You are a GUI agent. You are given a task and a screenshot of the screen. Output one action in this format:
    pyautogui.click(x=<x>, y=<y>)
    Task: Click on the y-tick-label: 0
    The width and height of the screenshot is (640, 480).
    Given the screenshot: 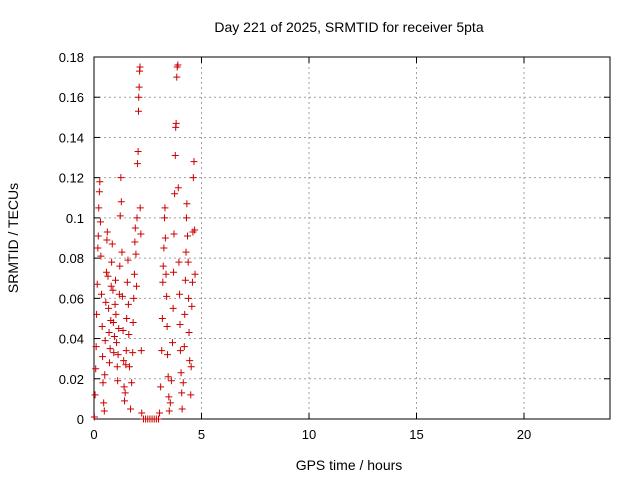 What is the action you would take?
    pyautogui.click(x=80, y=419)
    